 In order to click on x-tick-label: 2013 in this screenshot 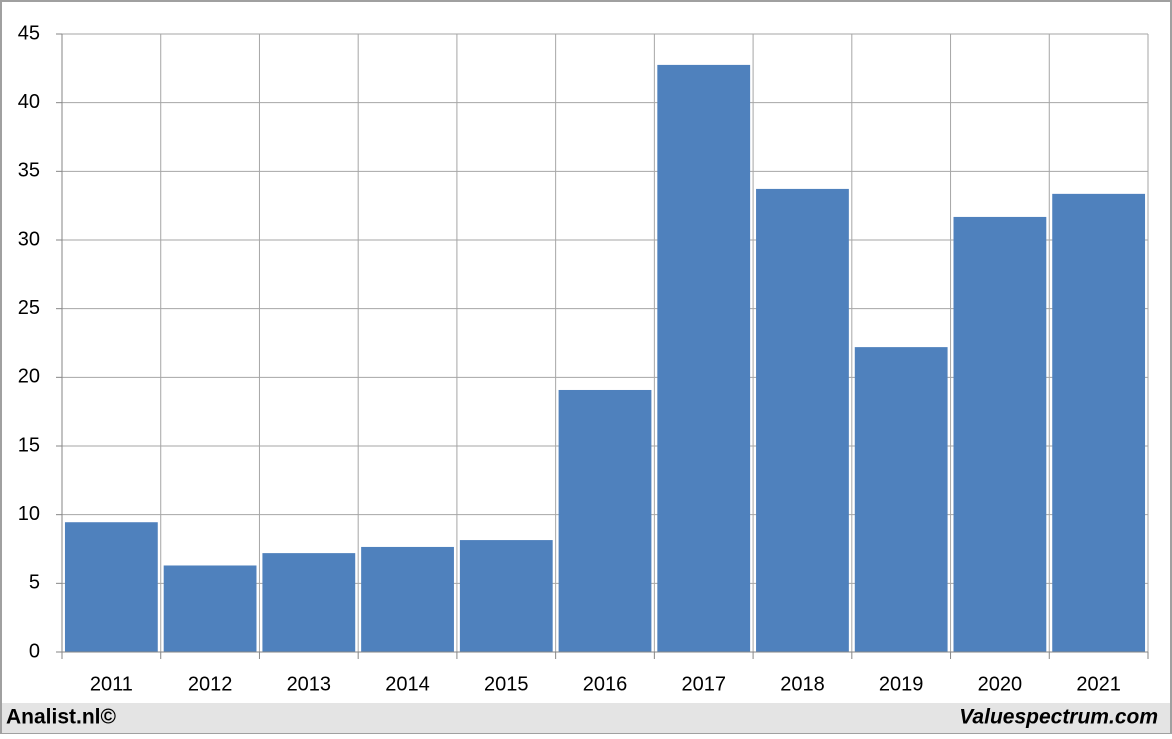, I will do `click(309, 684)`.